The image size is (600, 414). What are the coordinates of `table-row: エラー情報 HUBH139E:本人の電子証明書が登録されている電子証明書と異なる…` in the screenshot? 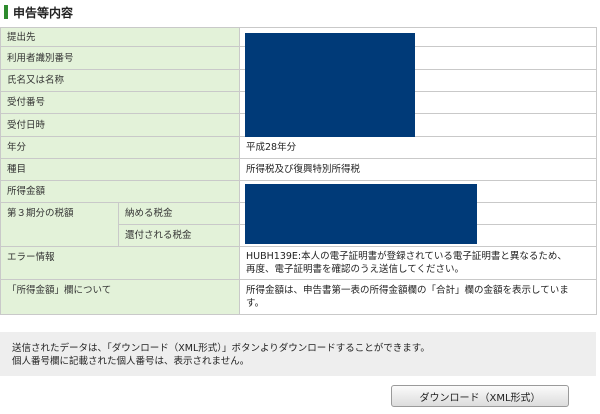 It's located at (299, 263).